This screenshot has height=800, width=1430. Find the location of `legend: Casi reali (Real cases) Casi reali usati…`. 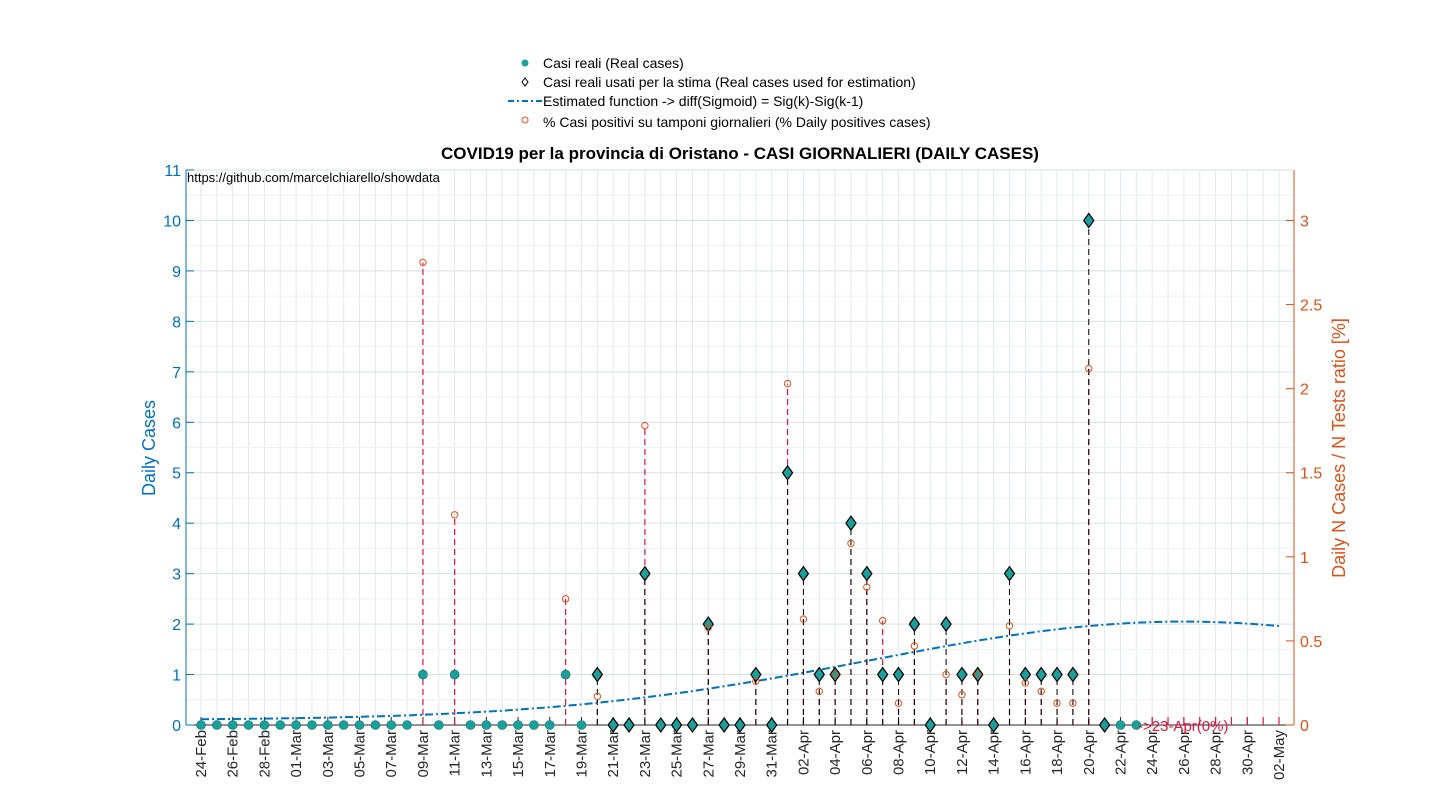

legend: Casi reali (Real cases) Casi reali usati… is located at coordinates (740, 91).